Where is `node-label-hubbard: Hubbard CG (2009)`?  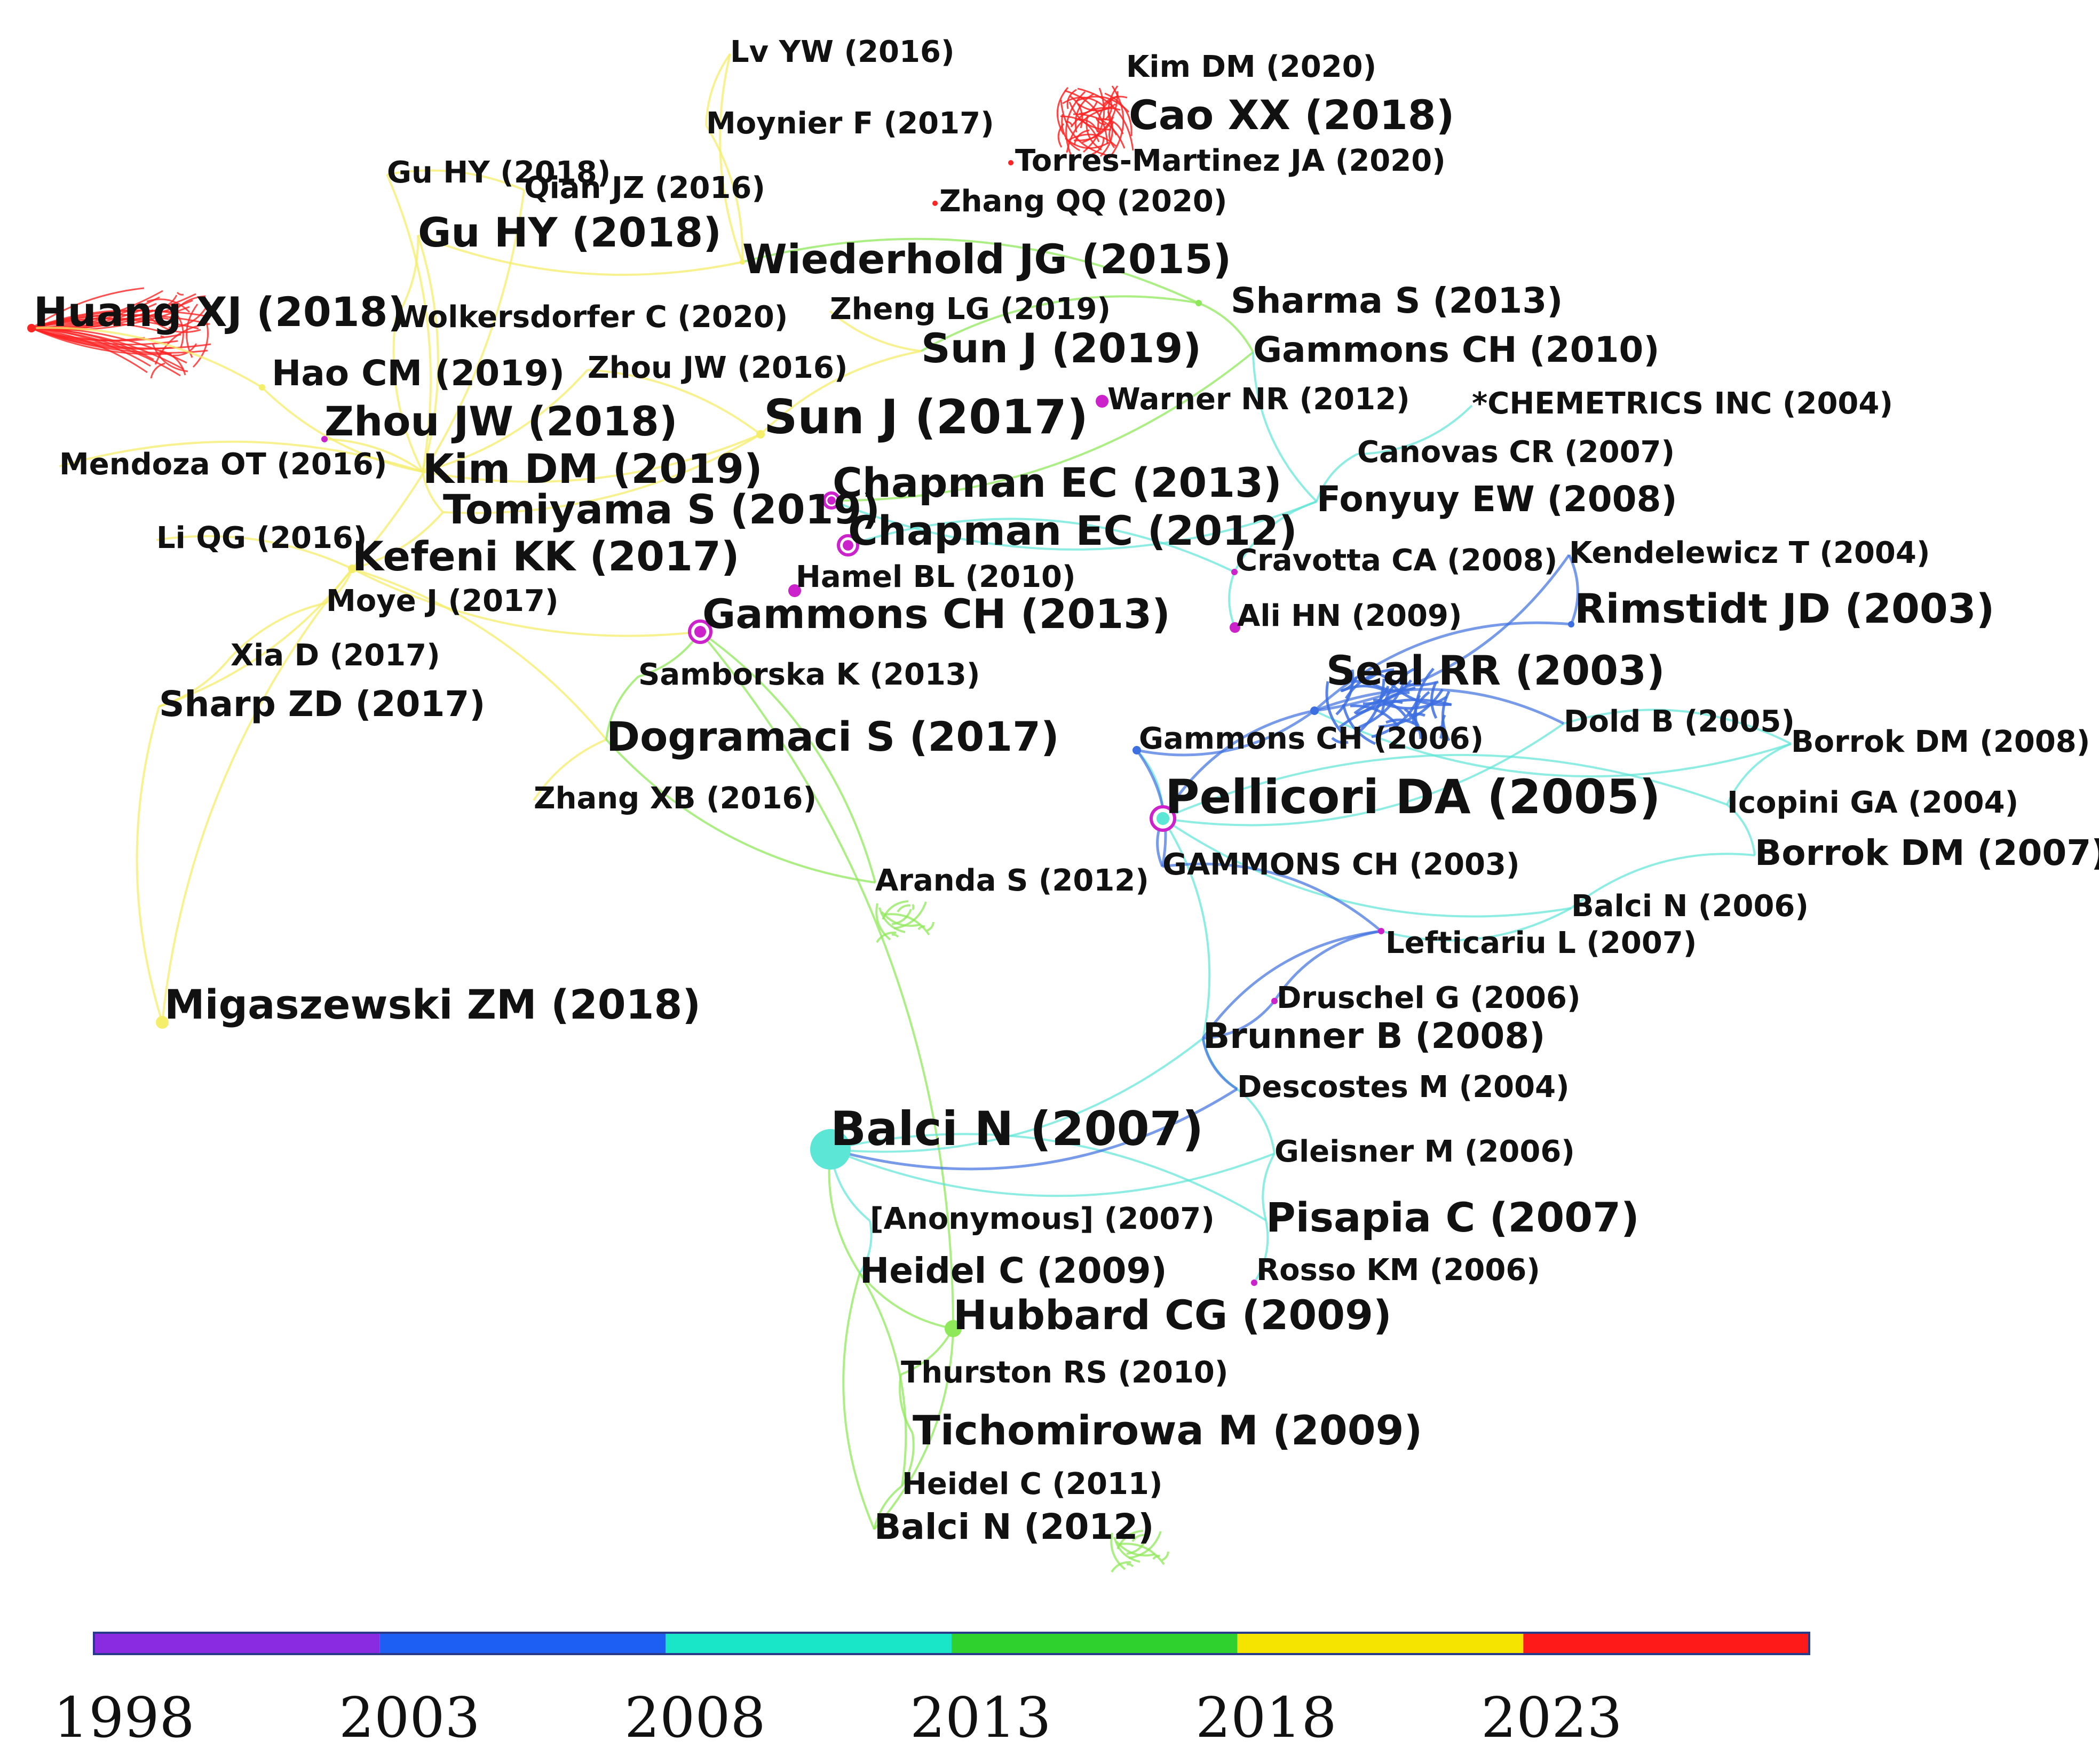 node-label-hubbard: Hubbard CG (2009) is located at coordinates (1172, 1315).